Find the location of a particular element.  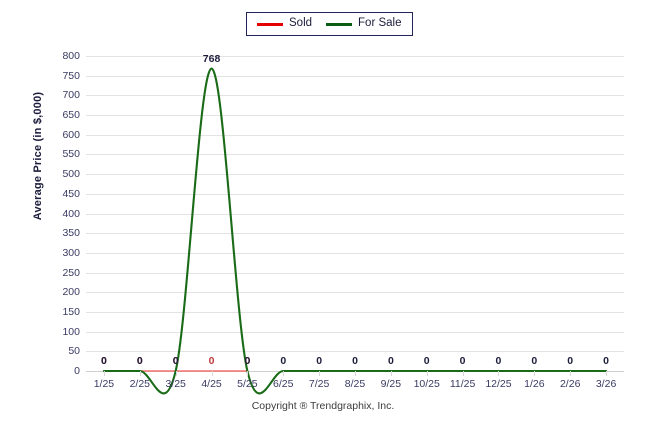

x-tick-label: 10/25 is located at coordinates (426, 384).